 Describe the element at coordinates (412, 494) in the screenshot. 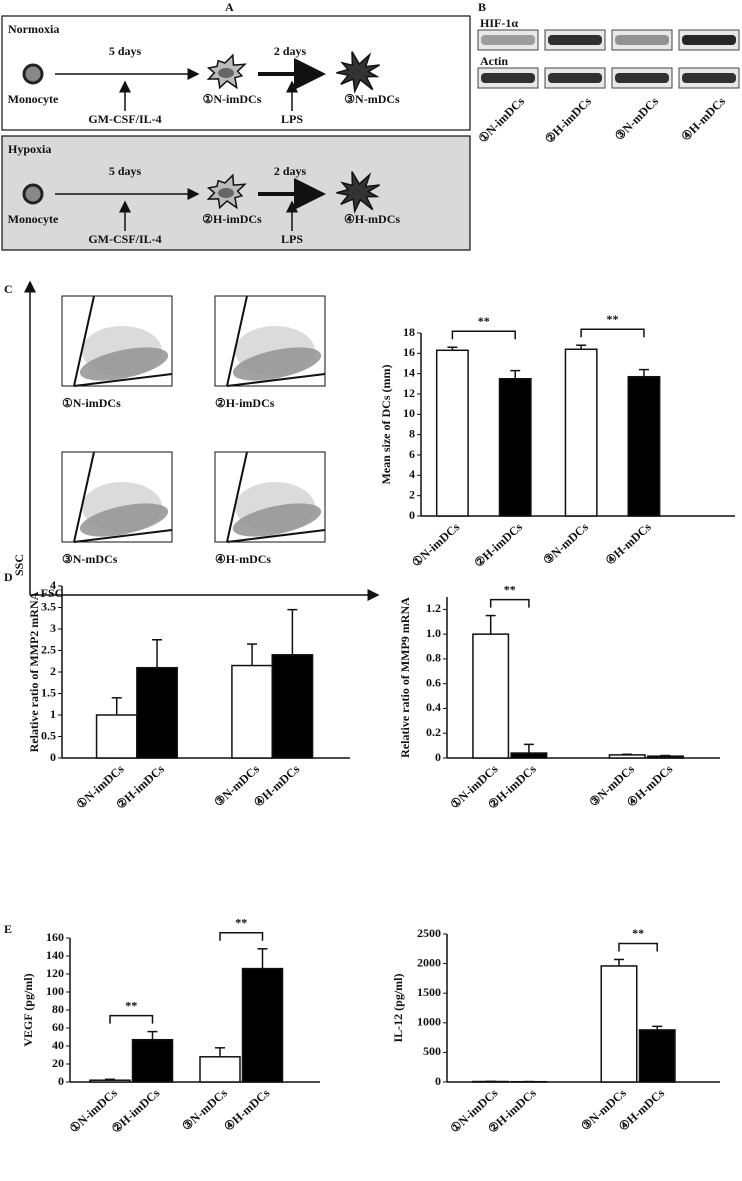

I see `y-tick-label: 2` at that location.